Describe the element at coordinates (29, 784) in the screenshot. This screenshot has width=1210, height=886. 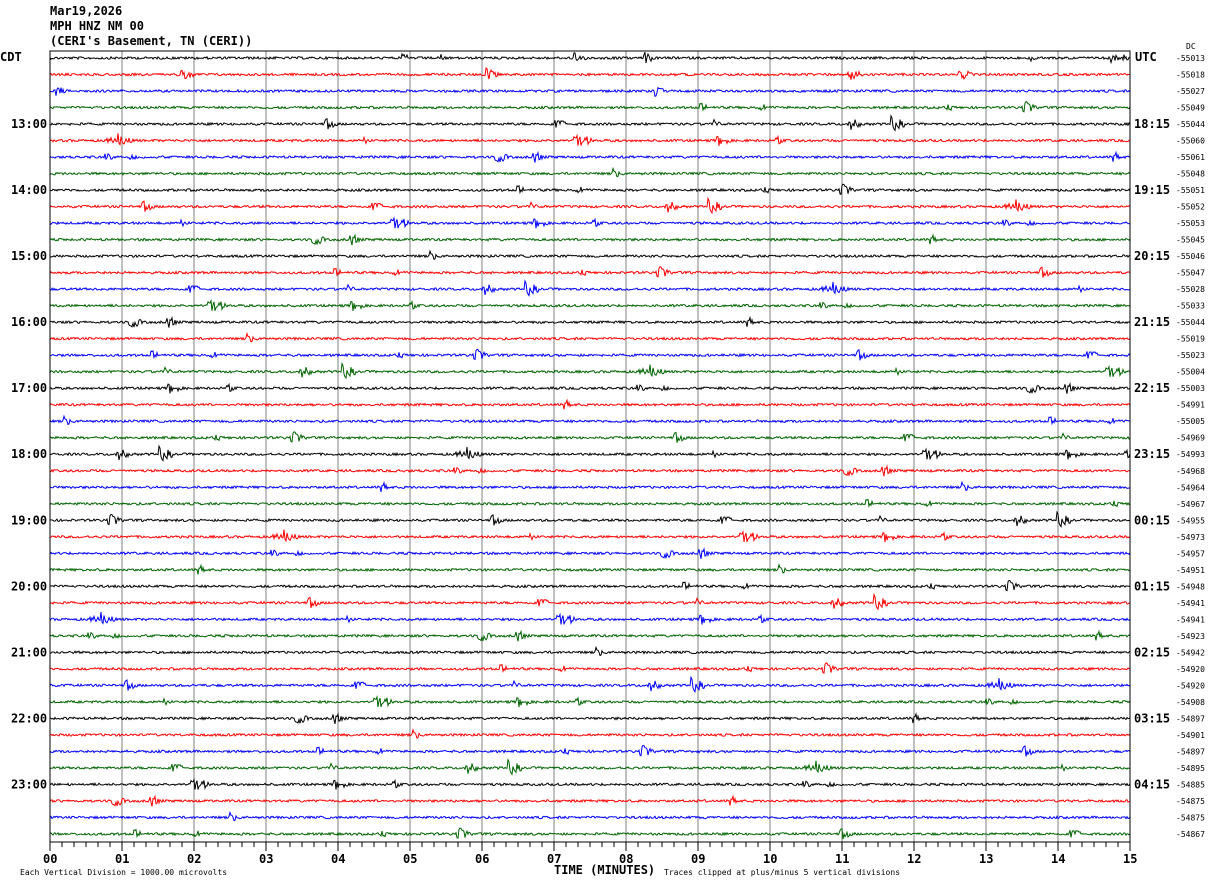
I see `left-hour-label: 23:00` at that location.